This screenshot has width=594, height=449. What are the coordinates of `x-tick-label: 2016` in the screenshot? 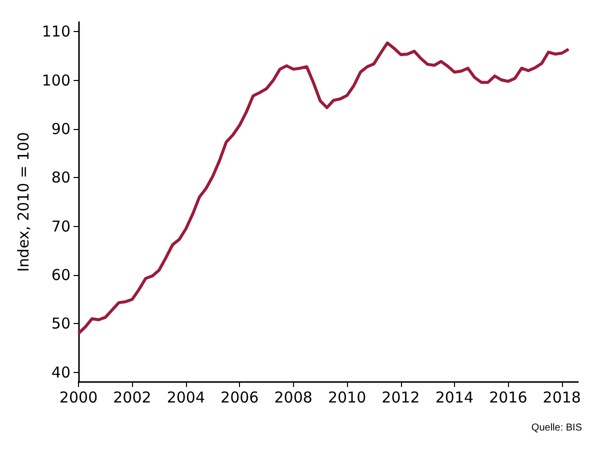 It's located at (508, 397).